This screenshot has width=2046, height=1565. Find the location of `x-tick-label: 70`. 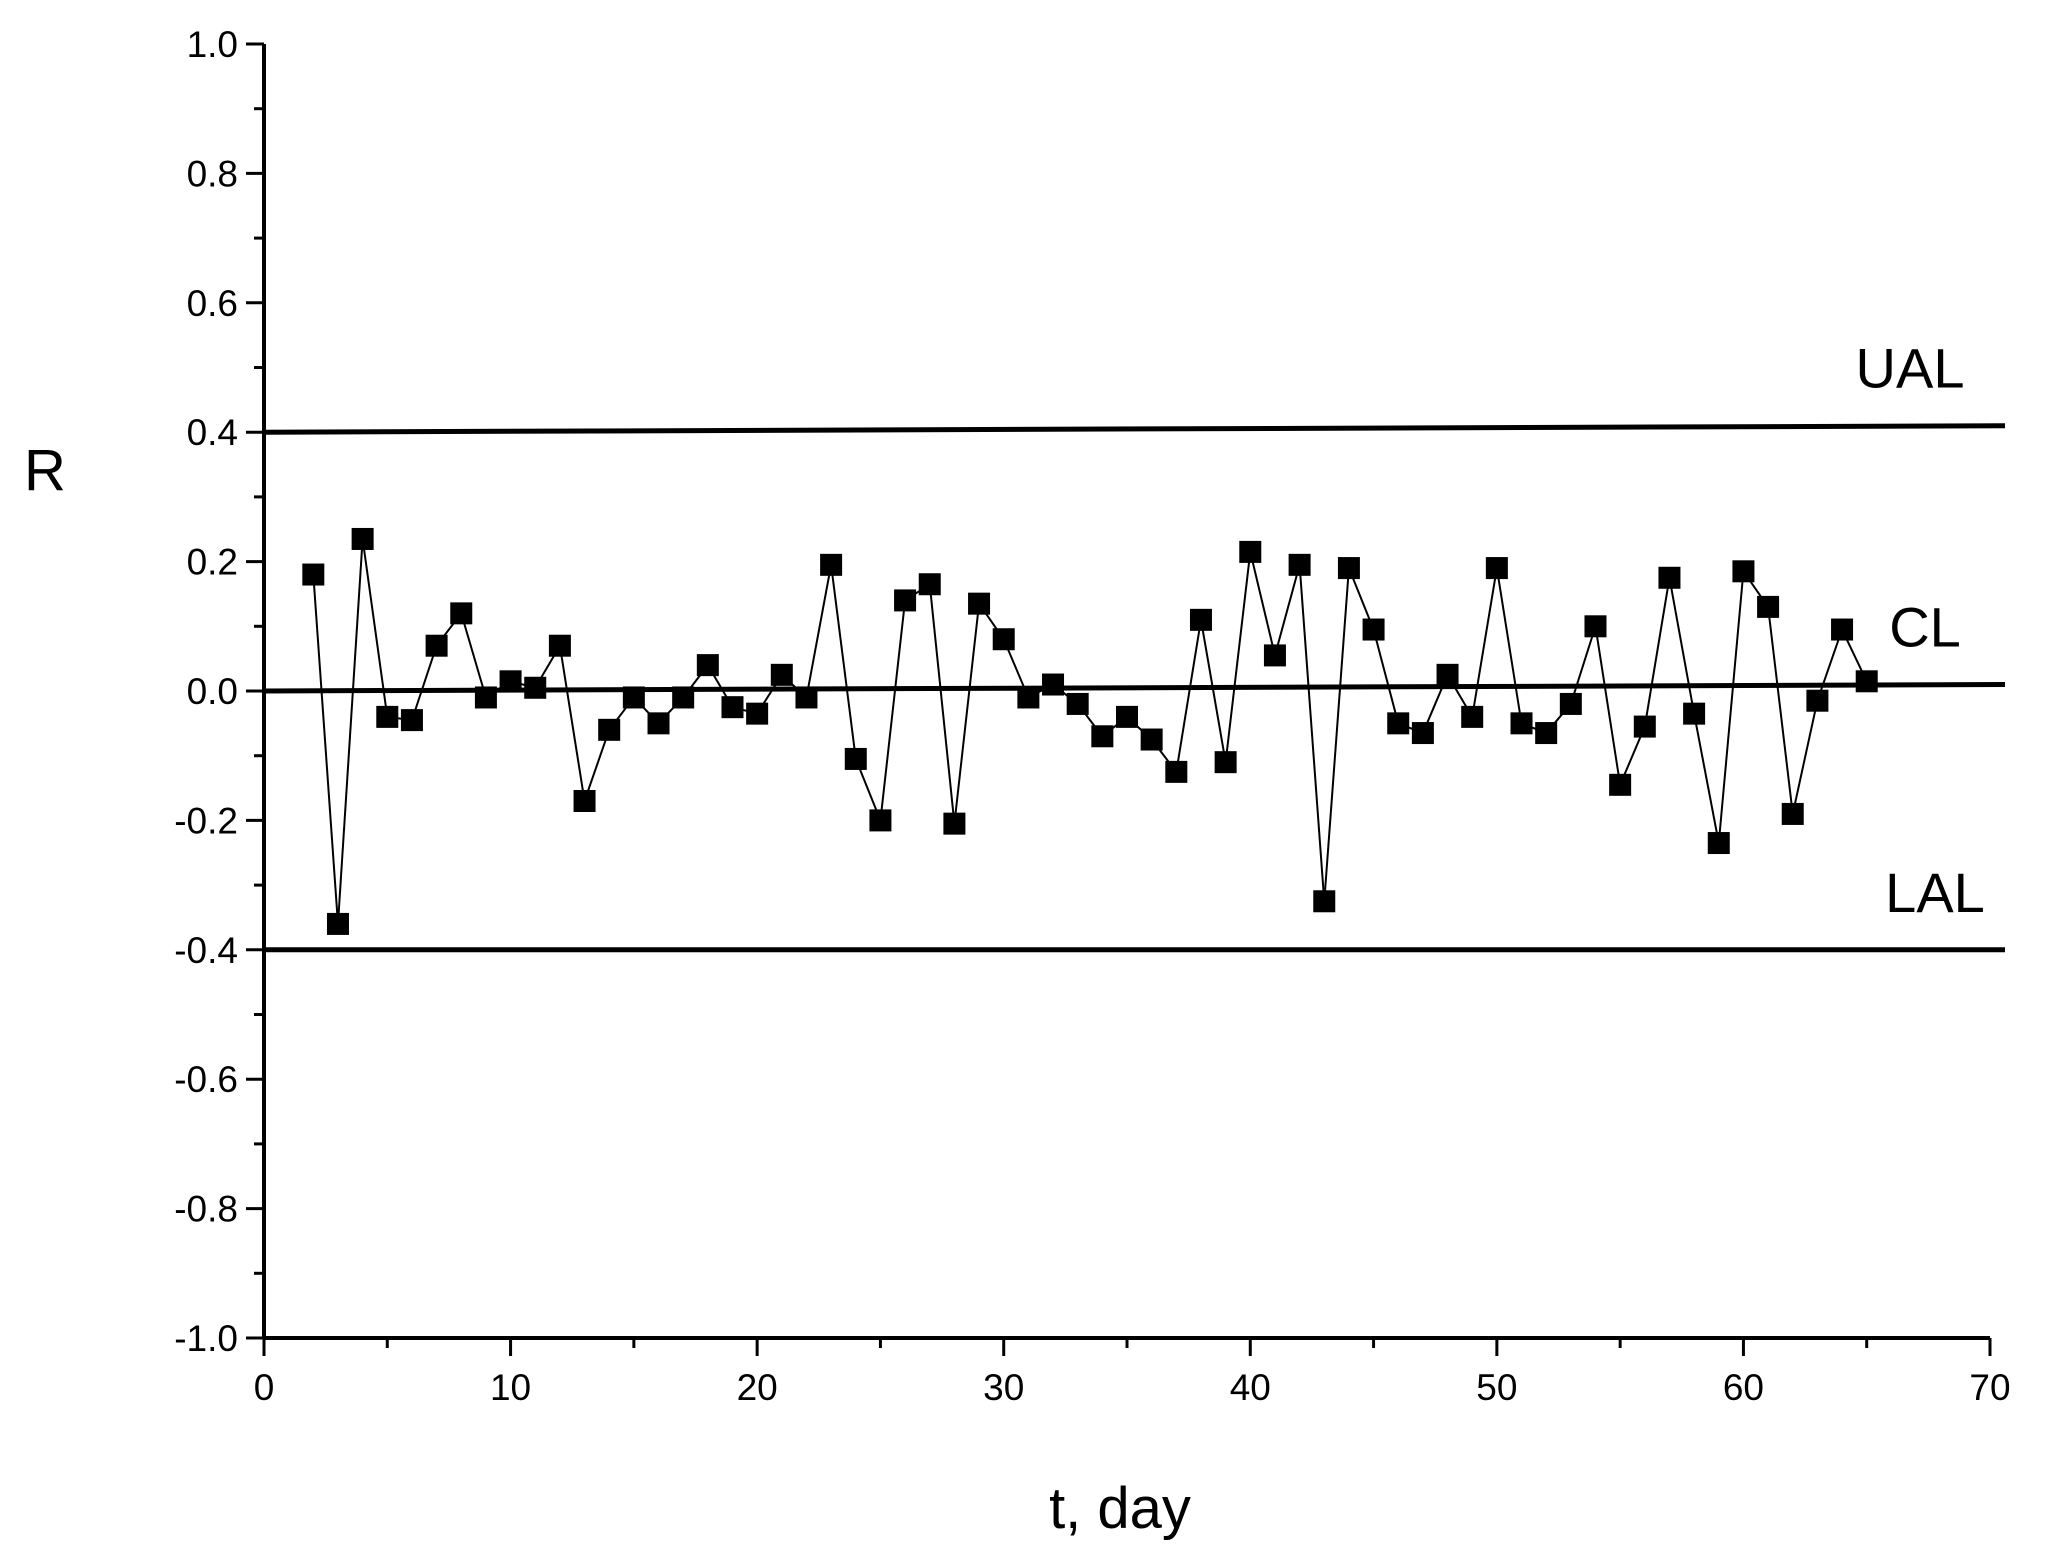

x-tick-label: 70 is located at coordinates (1989, 1387).